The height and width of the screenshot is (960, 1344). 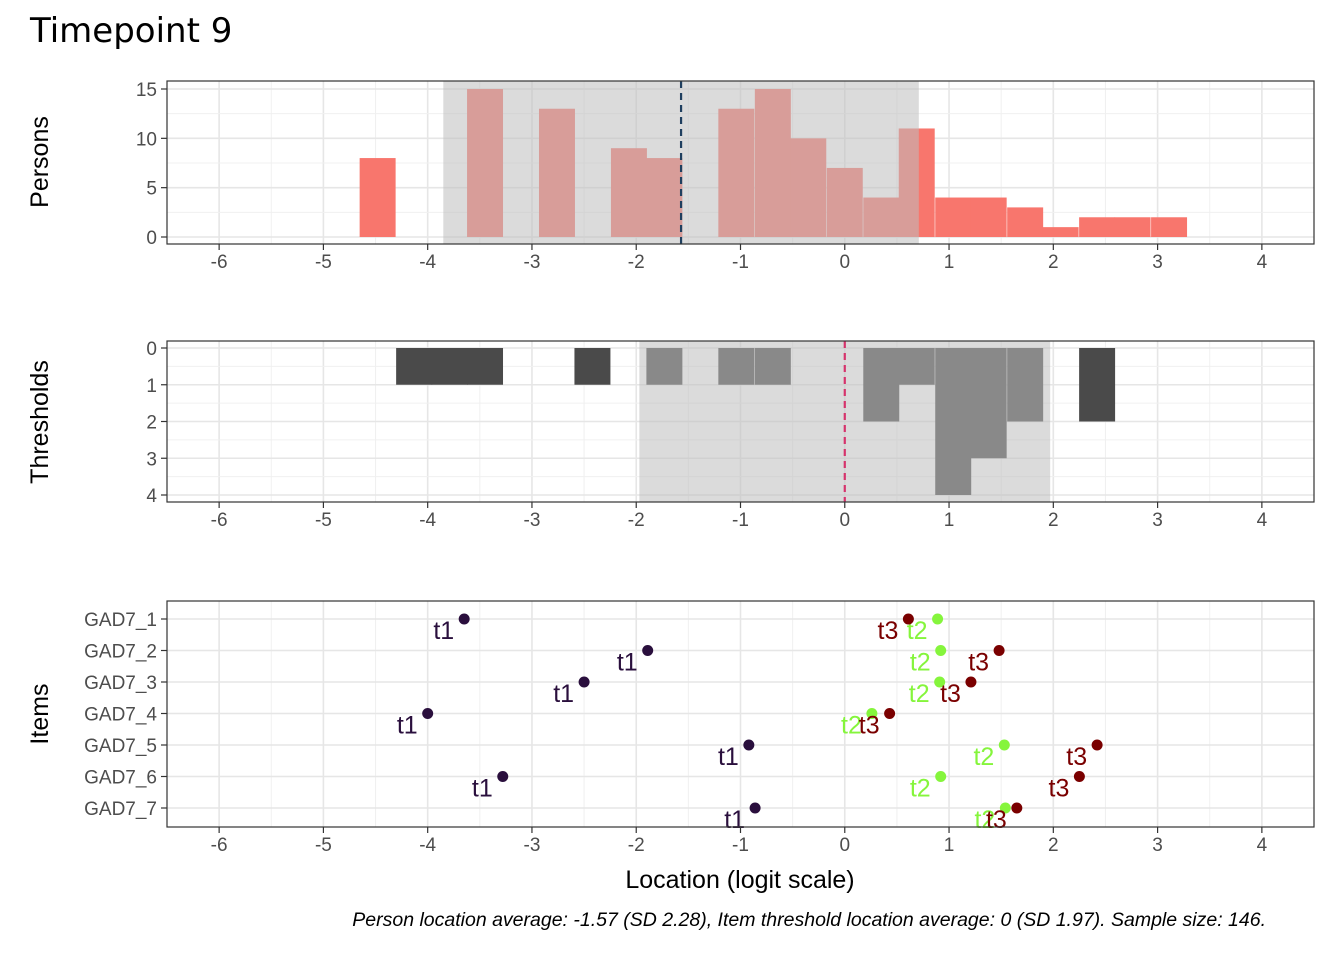 What do you see at coordinates (130, 31) in the screenshot?
I see `chart-title: Timepoint 9` at bounding box center [130, 31].